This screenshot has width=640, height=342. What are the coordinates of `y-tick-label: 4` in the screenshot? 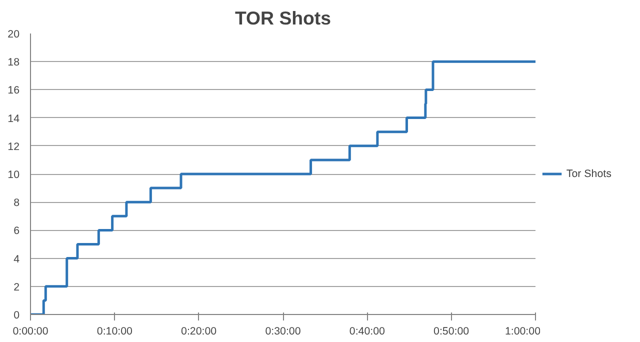 It's located at (17, 259).